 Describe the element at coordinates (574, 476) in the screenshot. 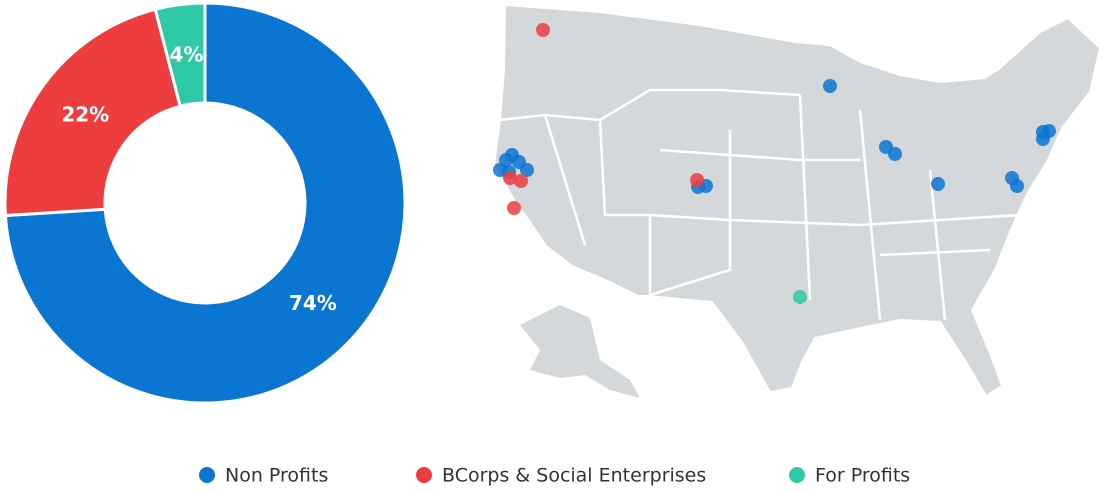

I see `legend-label: BCorps & Social Enterprises` at that location.